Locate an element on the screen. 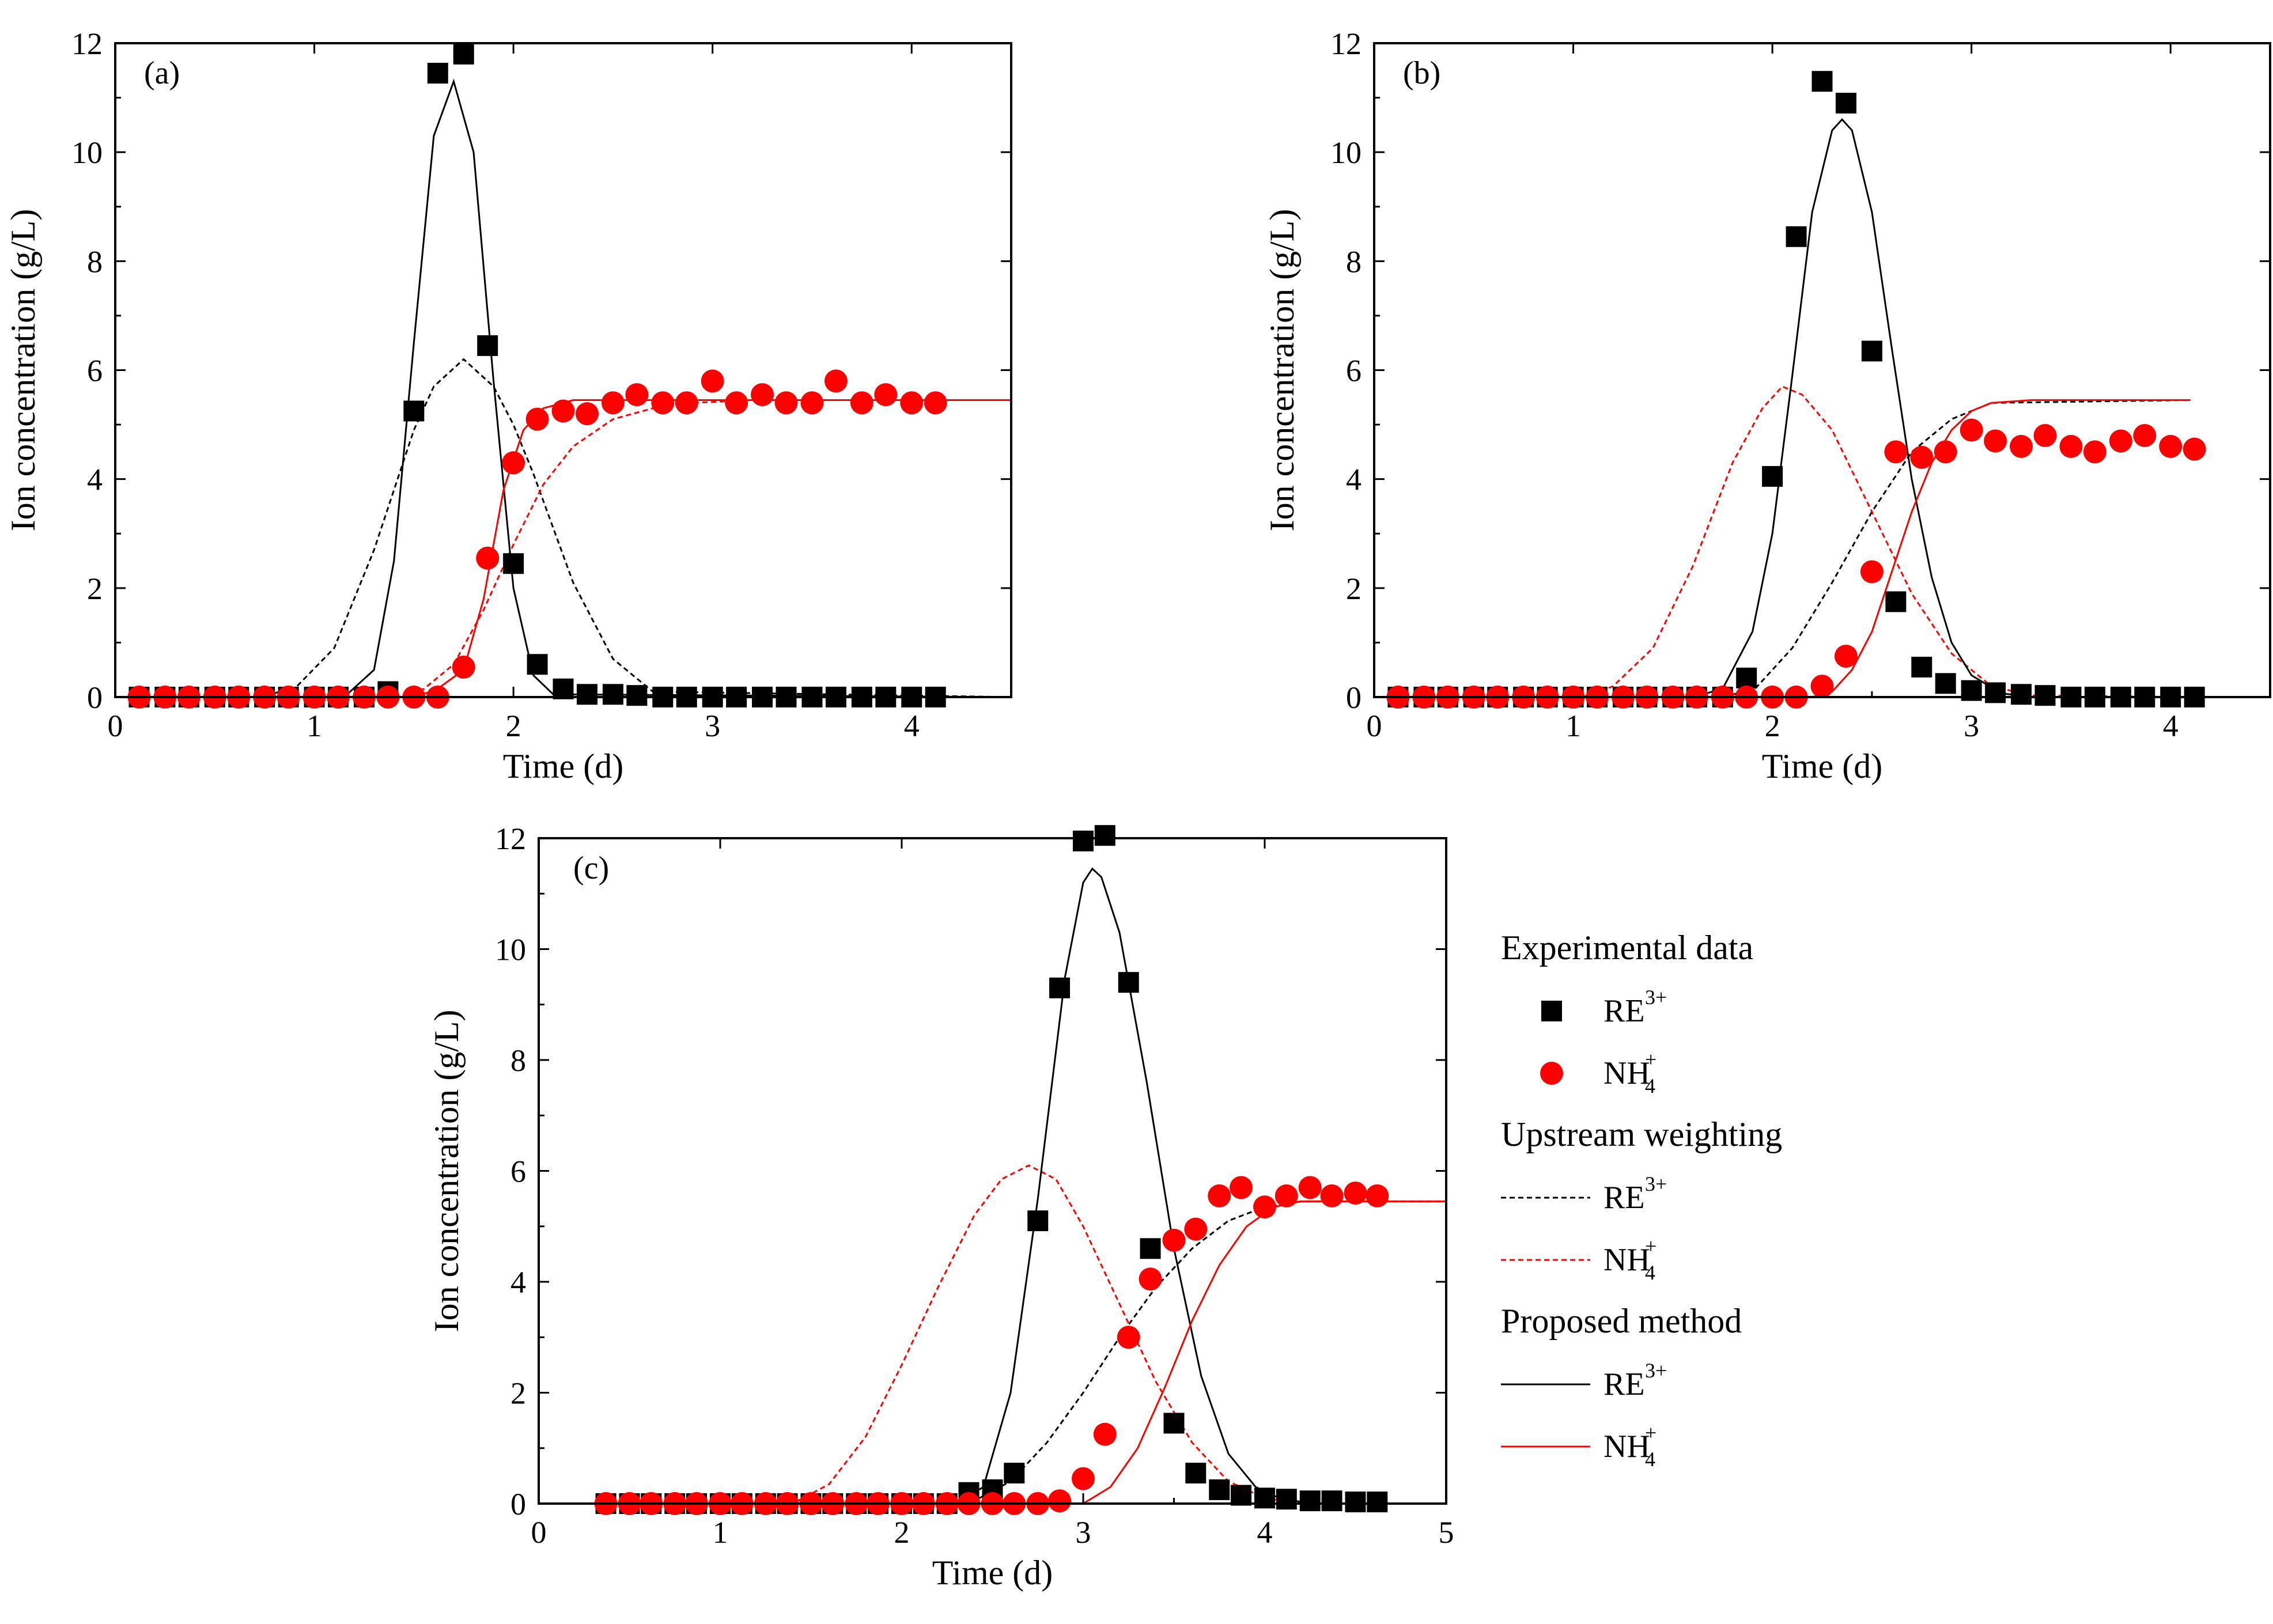  x-tick-label: 2 is located at coordinates (902, 1532).